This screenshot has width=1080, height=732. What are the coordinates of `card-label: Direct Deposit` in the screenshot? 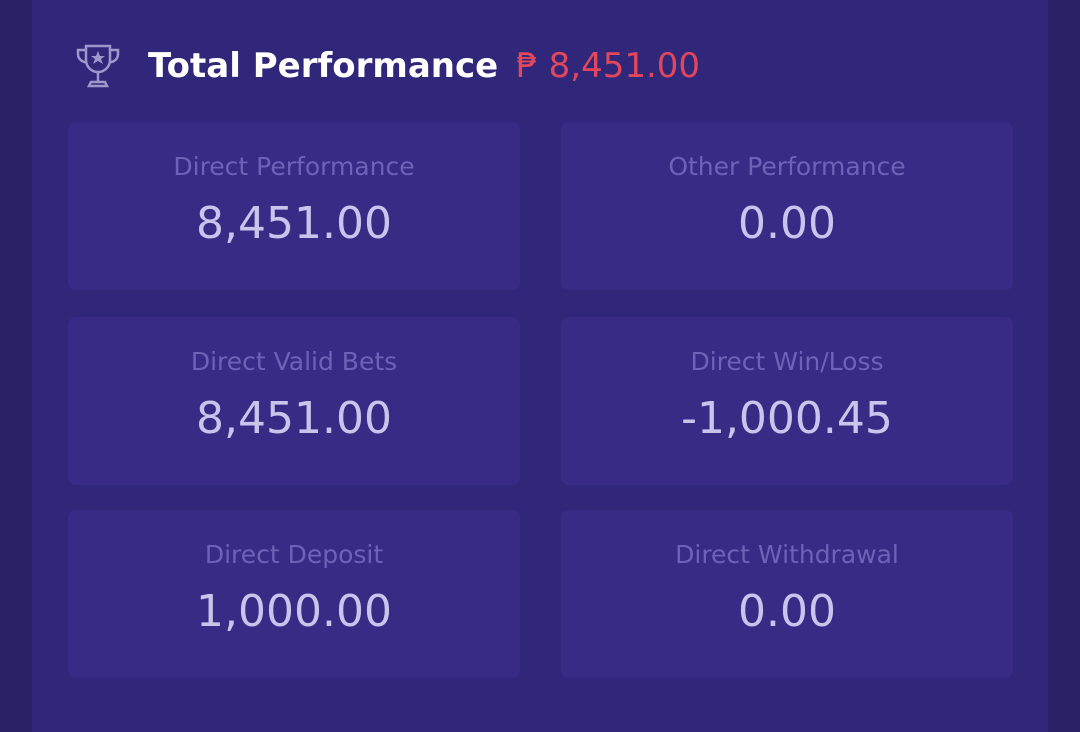 It's located at (294, 554).